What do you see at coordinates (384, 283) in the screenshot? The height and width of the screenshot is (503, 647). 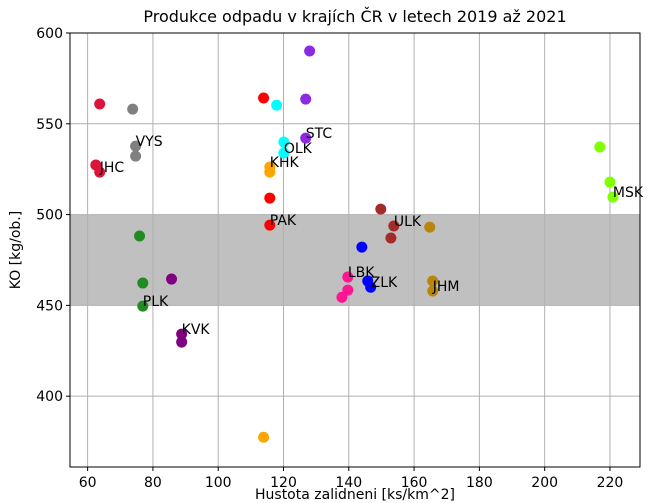 I see `point-label: ZLK` at bounding box center [384, 283].